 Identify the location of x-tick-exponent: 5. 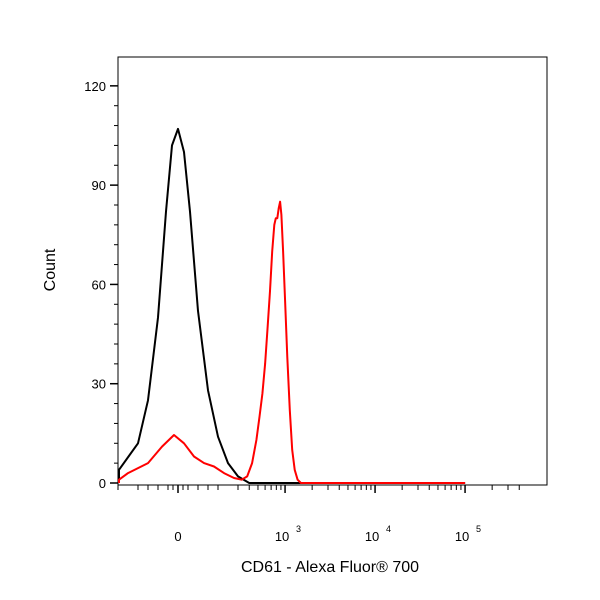
(478, 529).